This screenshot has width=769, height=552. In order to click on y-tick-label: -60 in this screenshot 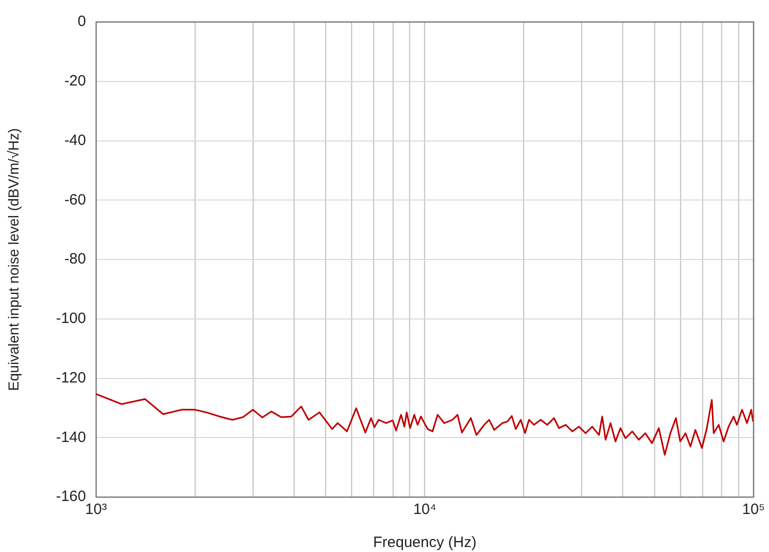, I will do `click(75, 199)`.